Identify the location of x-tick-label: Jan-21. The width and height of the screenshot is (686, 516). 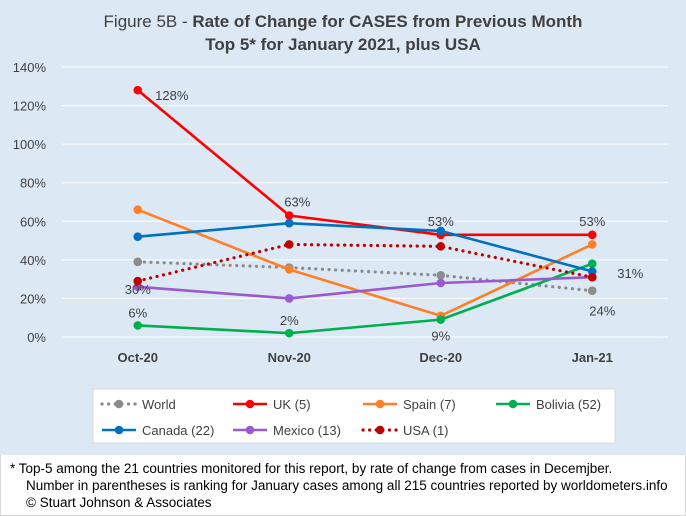
(592, 357).